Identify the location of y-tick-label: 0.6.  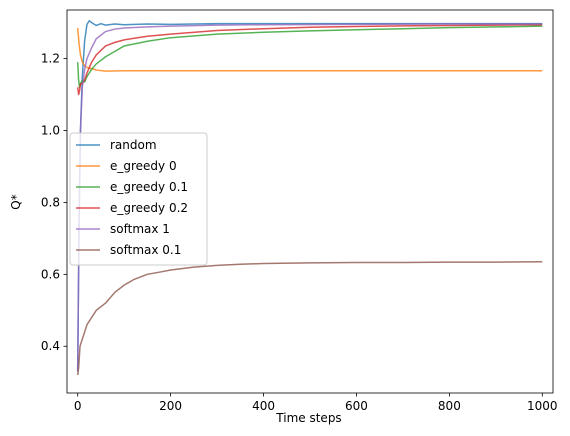
(50, 274).